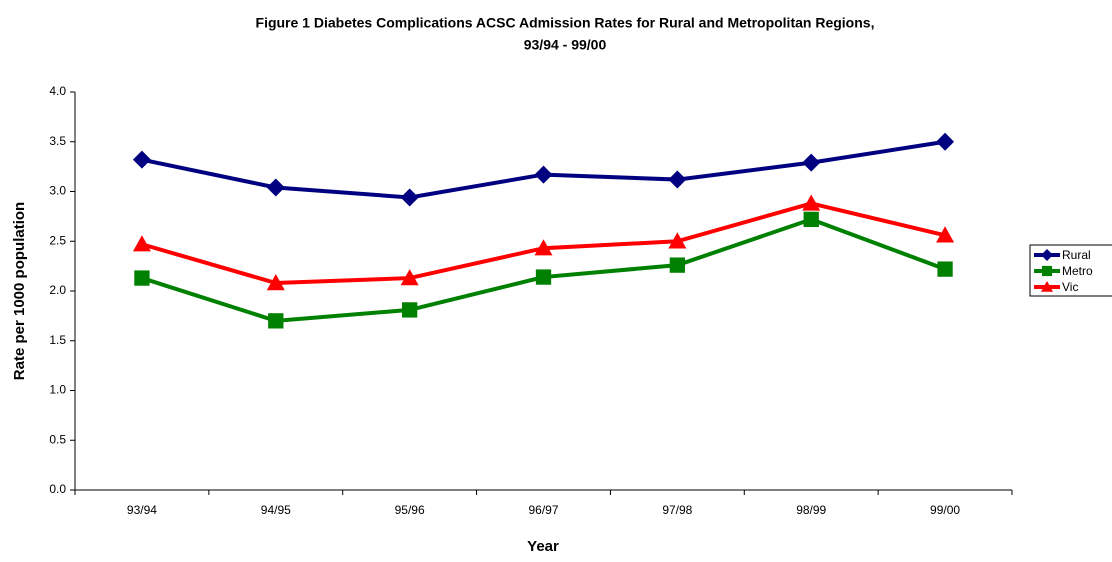 This screenshot has height=562, width=1112. Describe the element at coordinates (57, 290) in the screenshot. I see `y-tick-label: 2.0` at that location.